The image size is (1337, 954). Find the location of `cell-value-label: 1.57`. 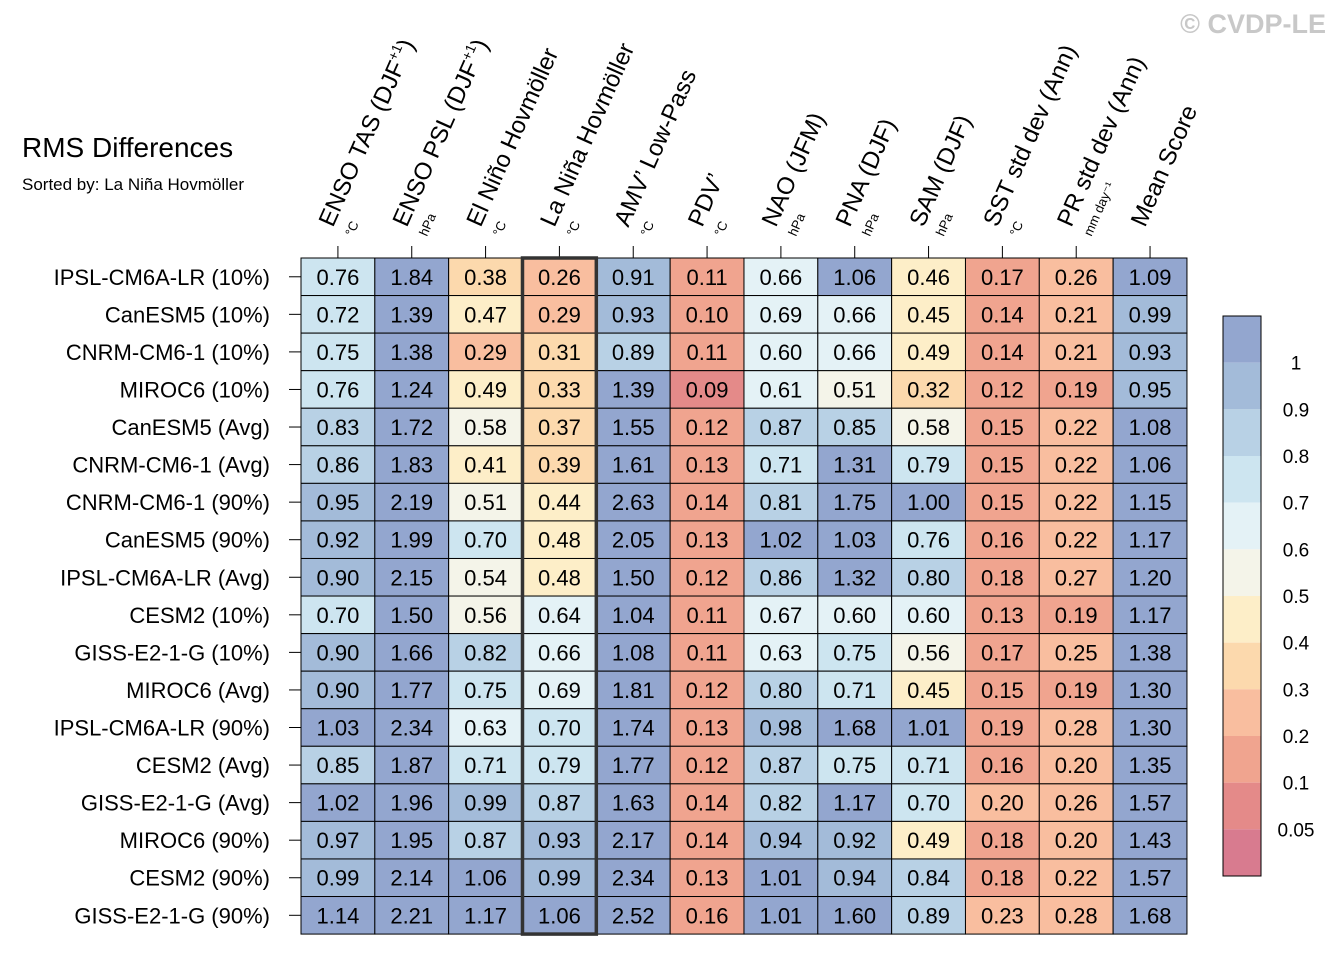

cell-value-label: 1.57 is located at coordinates (1150, 878).